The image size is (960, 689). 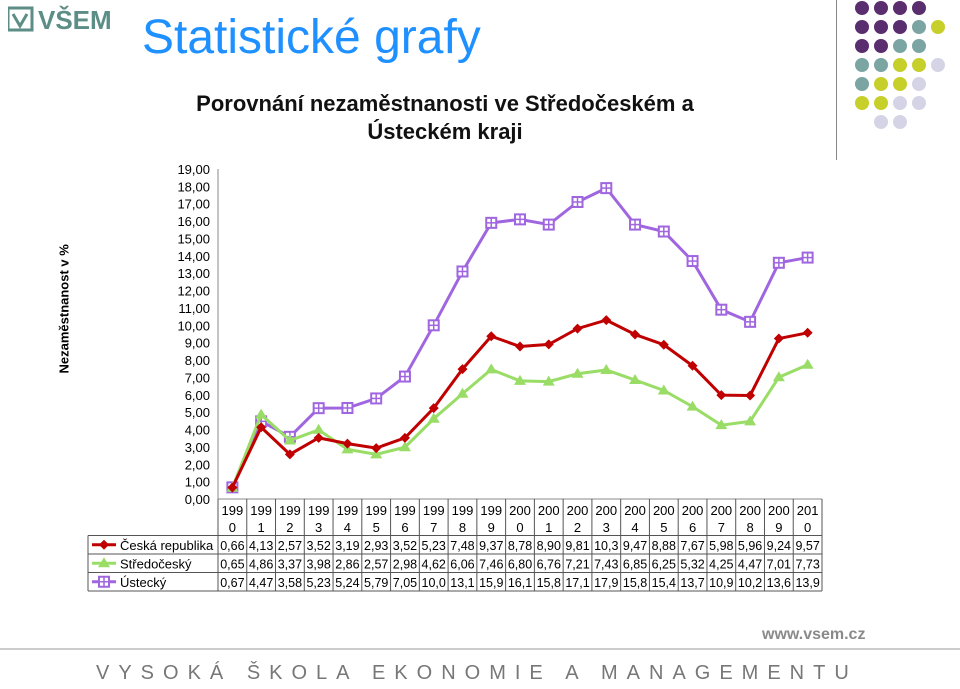 What do you see at coordinates (167, 545) in the screenshot?
I see `legend-entry: Česká republika` at bounding box center [167, 545].